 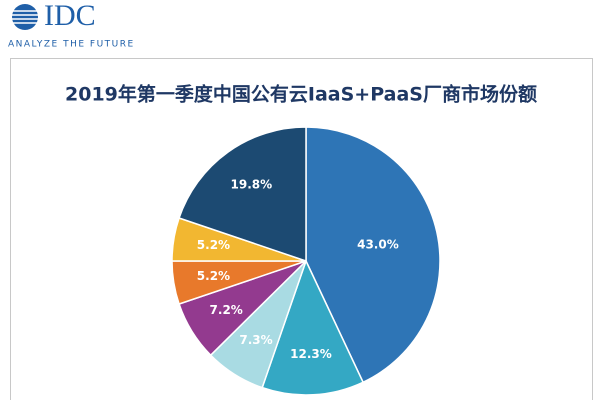 What do you see at coordinates (71, 45) in the screenshot?
I see `logo-tagline: ANALYZE THE FUTURE` at bounding box center [71, 45].